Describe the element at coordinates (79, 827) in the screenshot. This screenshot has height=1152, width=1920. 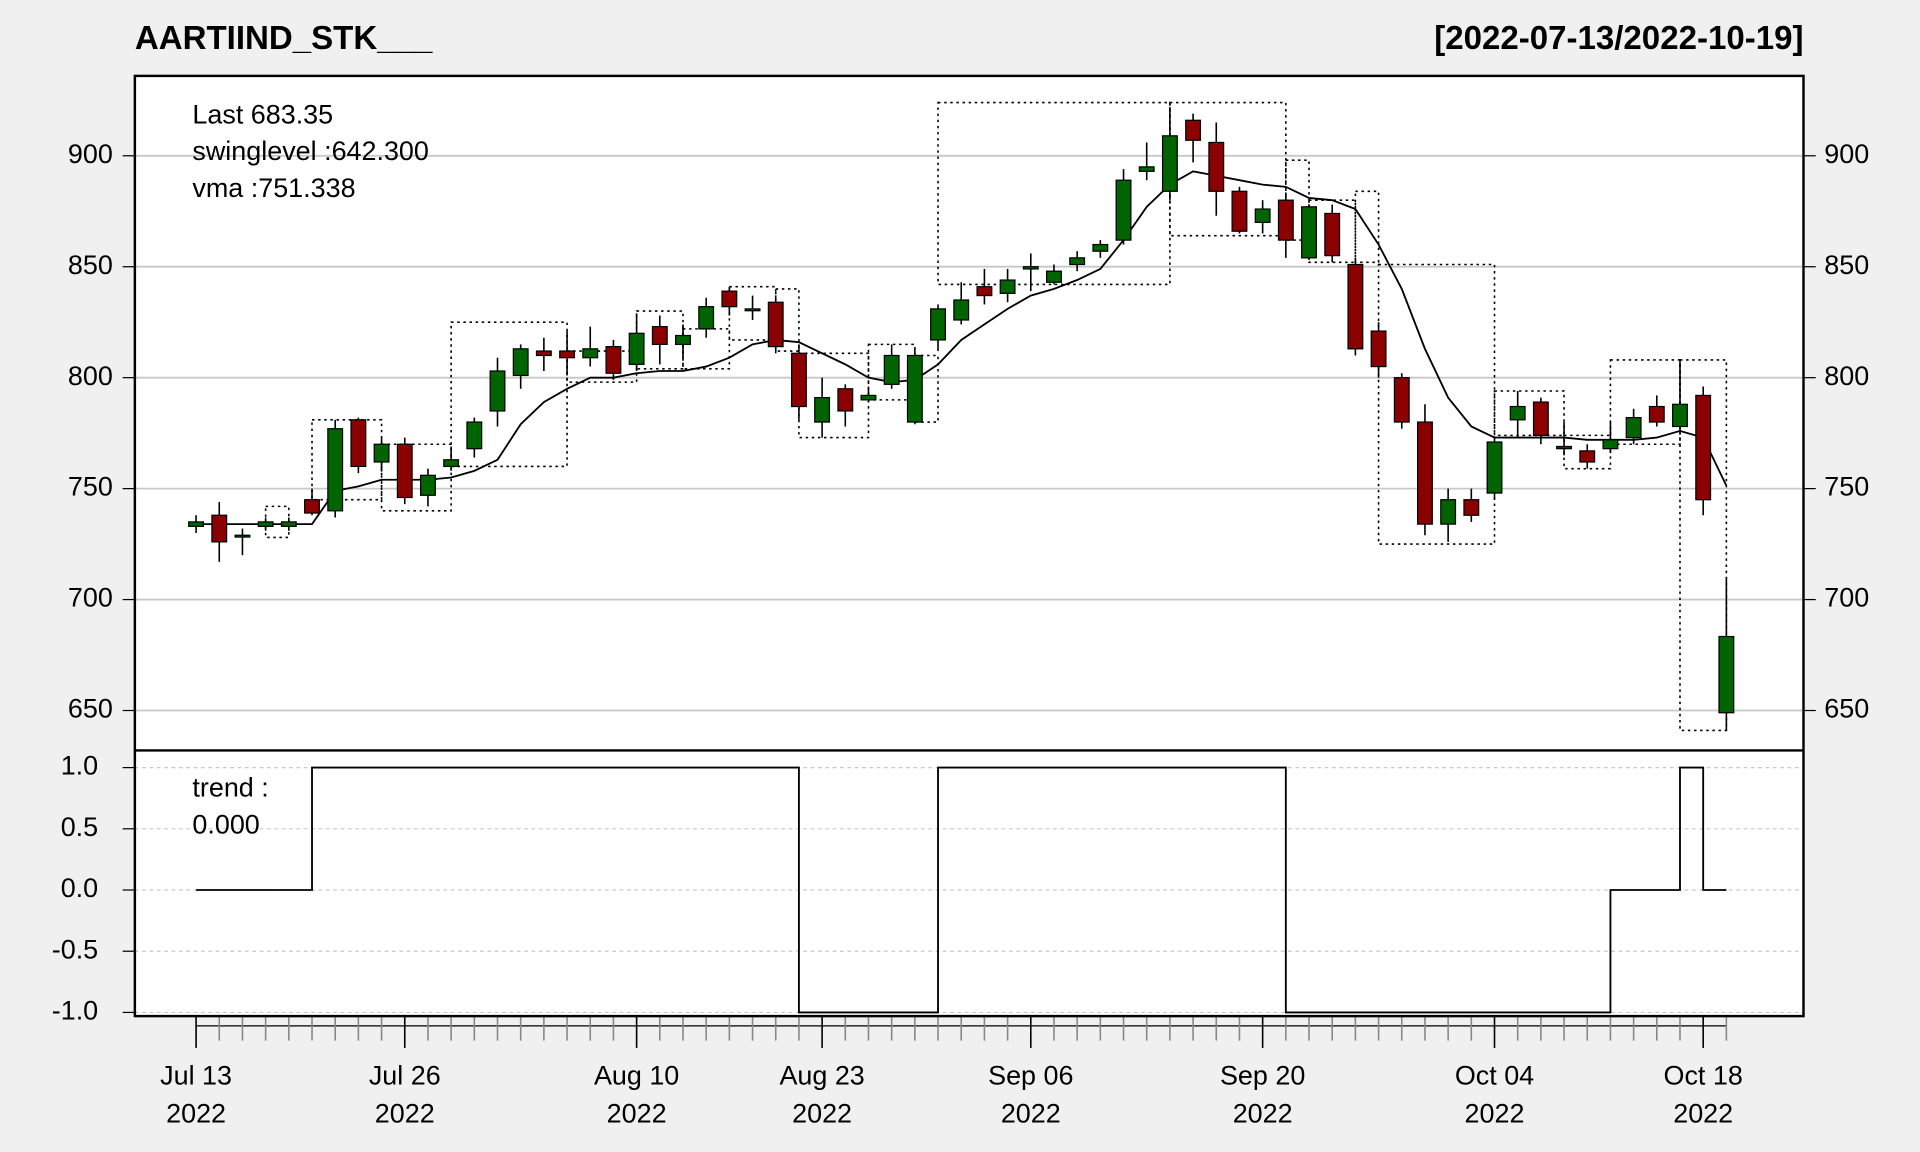
I see `y-tick-label: 0.5` at that location.